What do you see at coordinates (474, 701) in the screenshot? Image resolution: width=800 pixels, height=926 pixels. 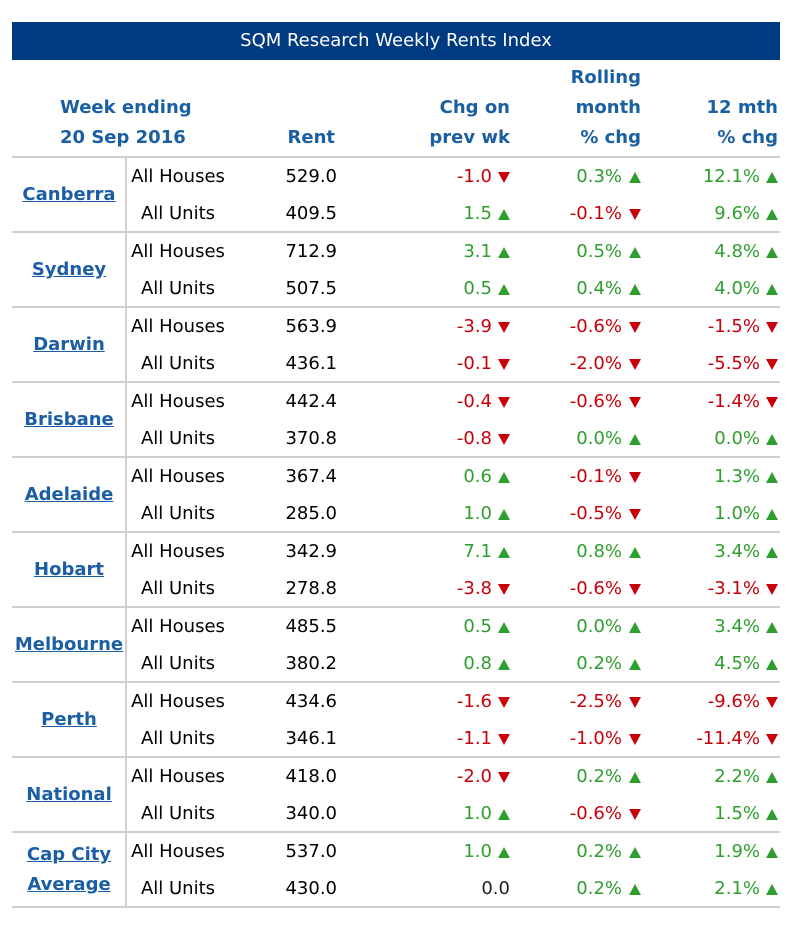 I see `change-value: -1.6` at bounding box center [474, 701].